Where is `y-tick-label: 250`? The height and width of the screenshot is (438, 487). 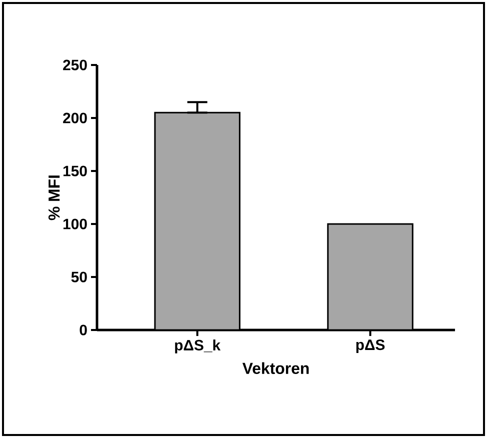 y-tick-label: 250 is located at coordinates (75, 65).